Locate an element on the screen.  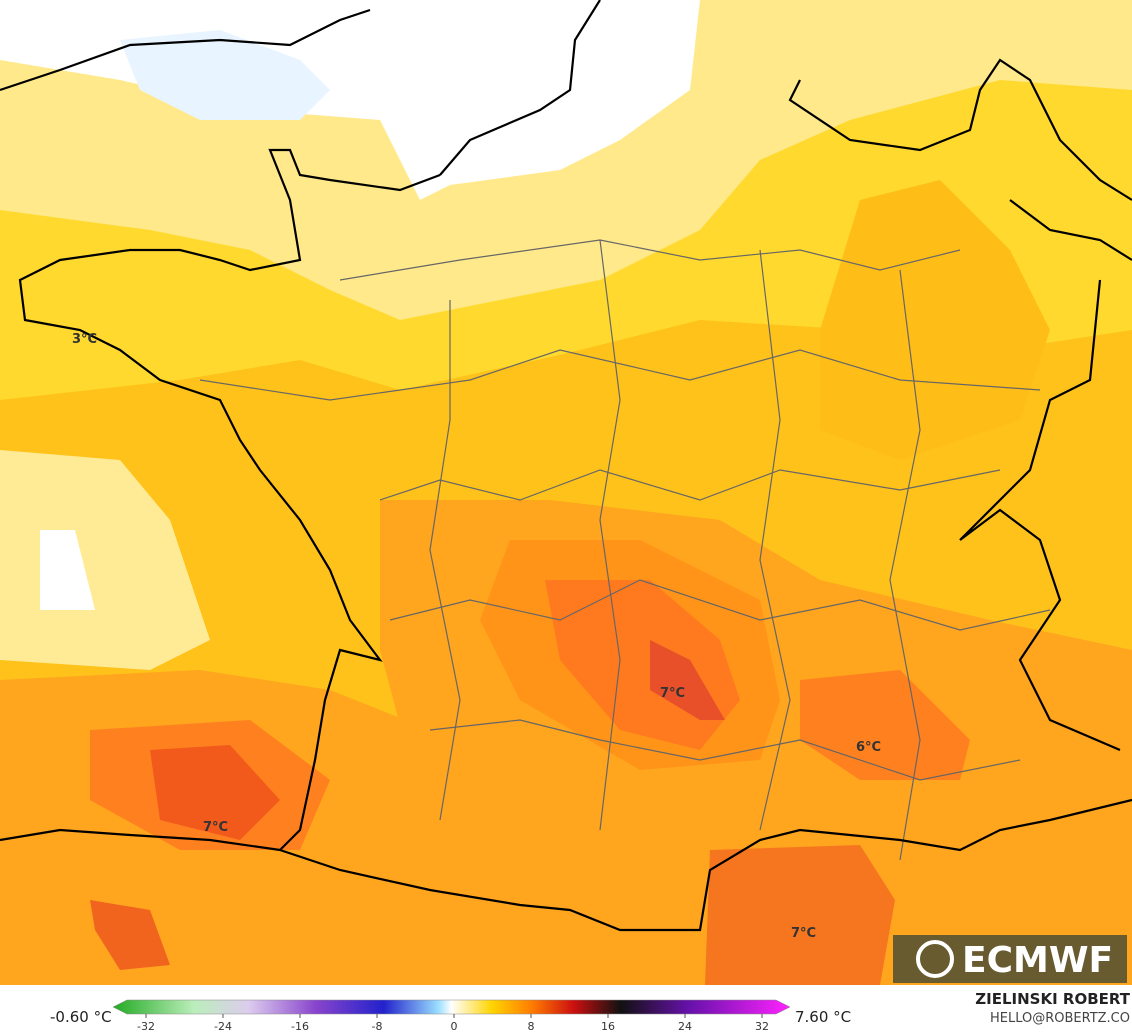
tick-label: 24 is located at coordinates (685, 1026).